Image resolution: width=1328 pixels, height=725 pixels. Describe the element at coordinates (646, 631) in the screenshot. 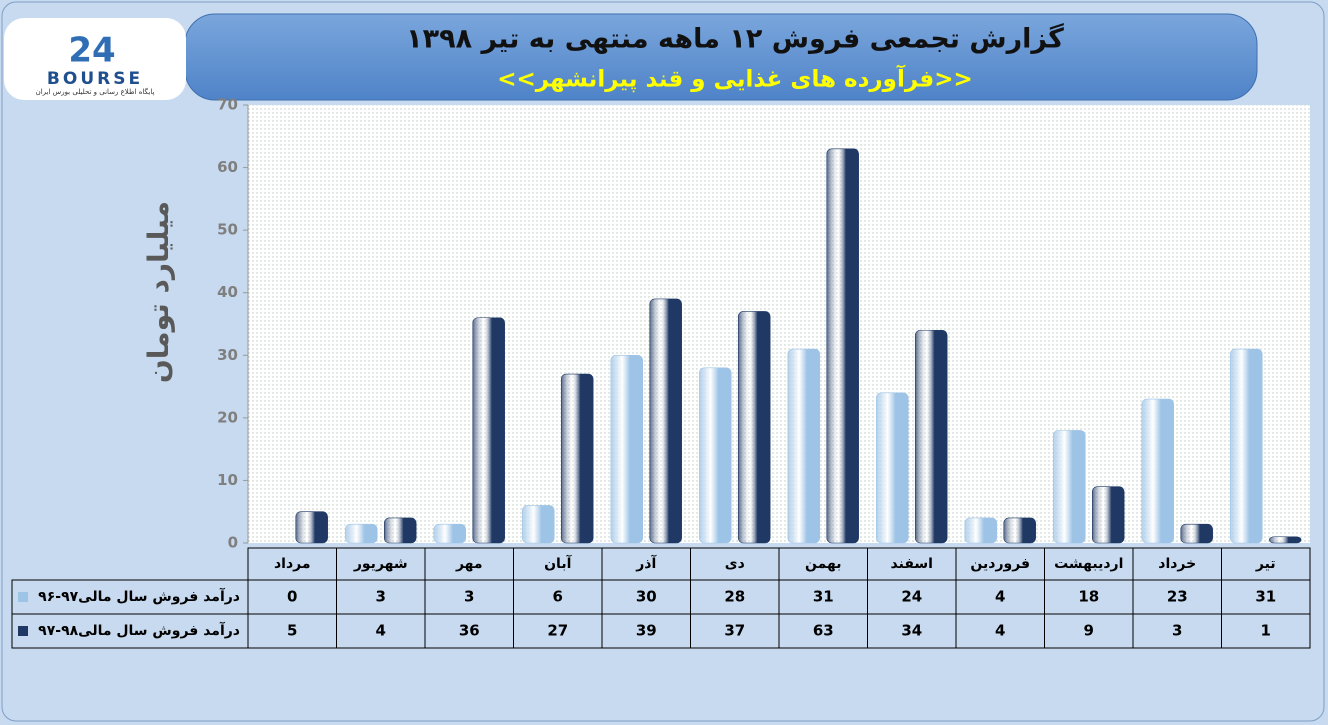

I see `table-value: 39` at that location.